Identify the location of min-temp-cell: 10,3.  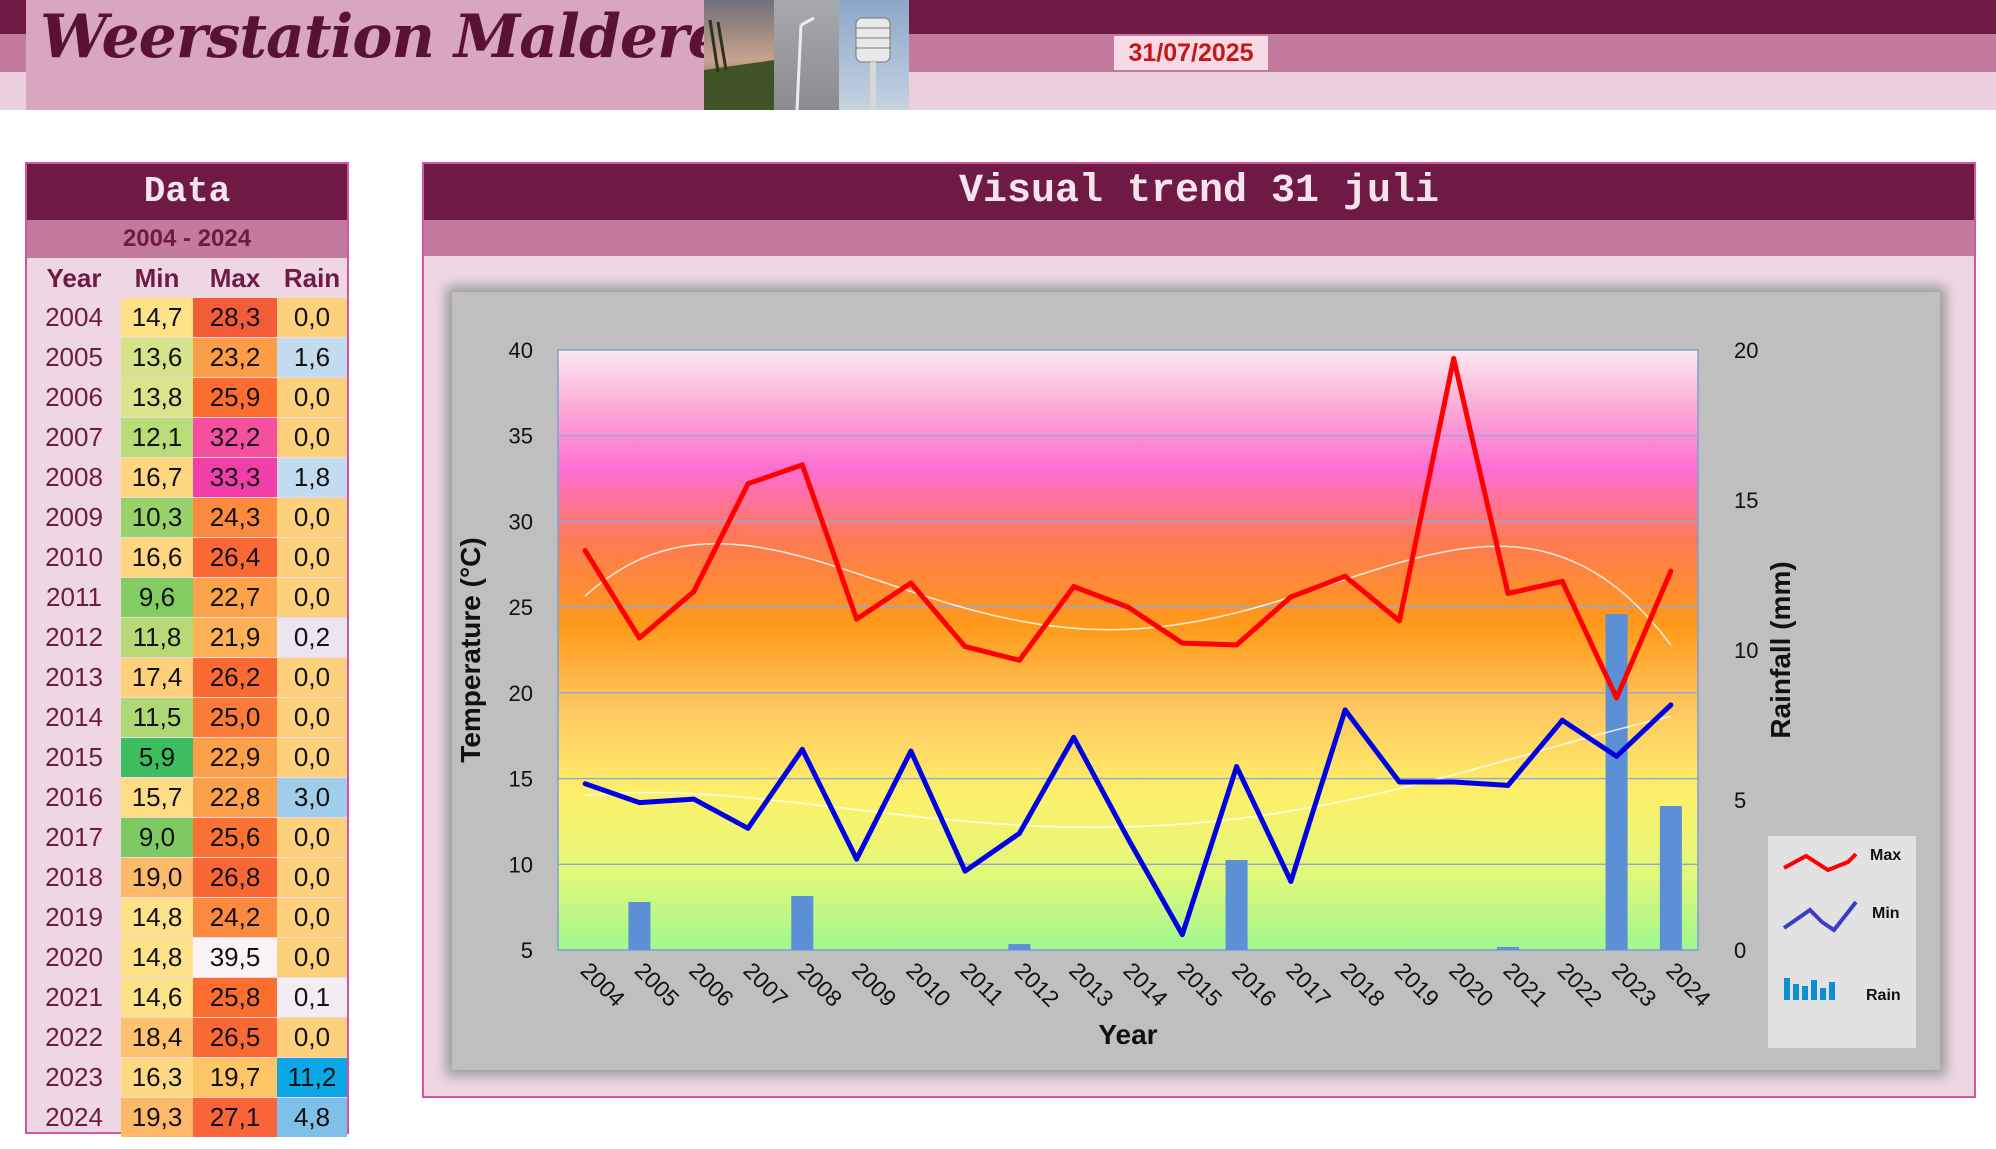
(157, 517).